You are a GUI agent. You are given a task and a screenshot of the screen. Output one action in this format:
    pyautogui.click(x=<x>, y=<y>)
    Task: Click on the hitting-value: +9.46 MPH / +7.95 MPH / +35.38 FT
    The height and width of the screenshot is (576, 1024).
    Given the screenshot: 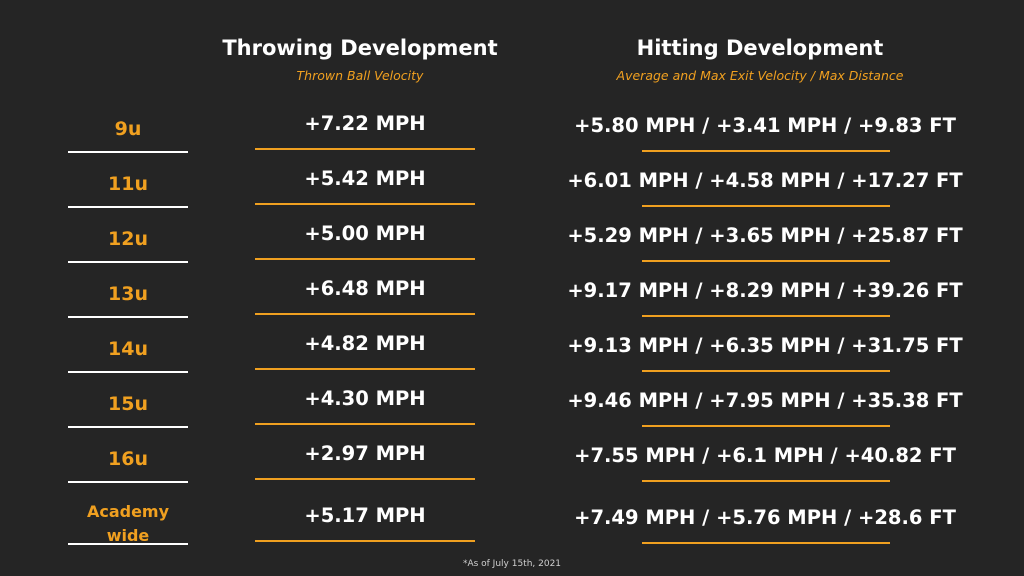 What is the action you would take?
    pyautogui.click(x=765, y=400)
    